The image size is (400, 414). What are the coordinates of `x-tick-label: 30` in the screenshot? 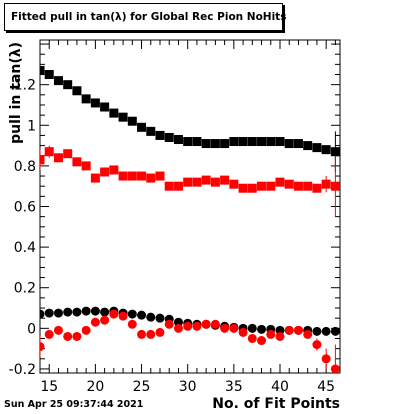 It's located at (188, 387).